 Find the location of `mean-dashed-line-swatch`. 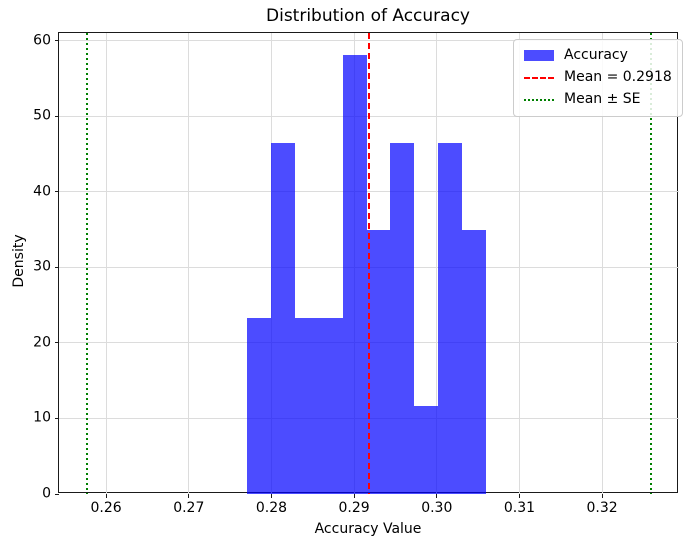

mean-dashed-line-swatch is located at coordinates (539, 77).